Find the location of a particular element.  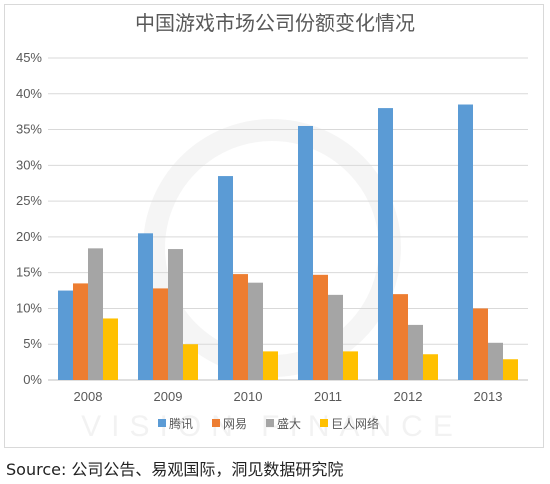

x-tick-label: 2010 is located at coordinates (248, 396).